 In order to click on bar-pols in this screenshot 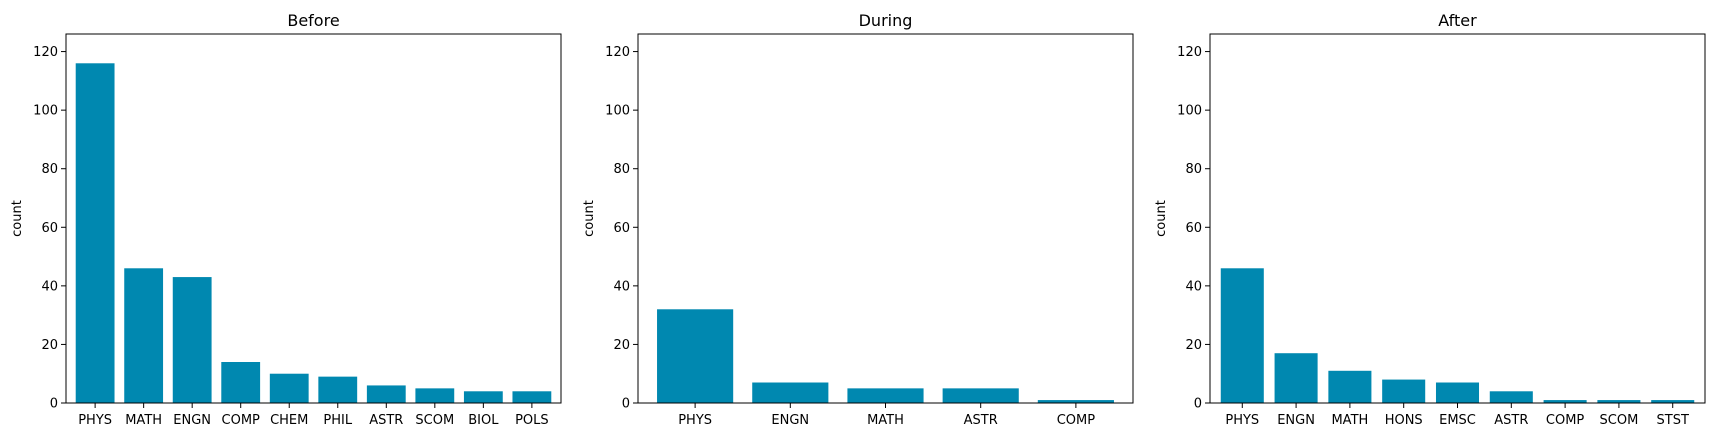, I will do `click(532, 397)`.